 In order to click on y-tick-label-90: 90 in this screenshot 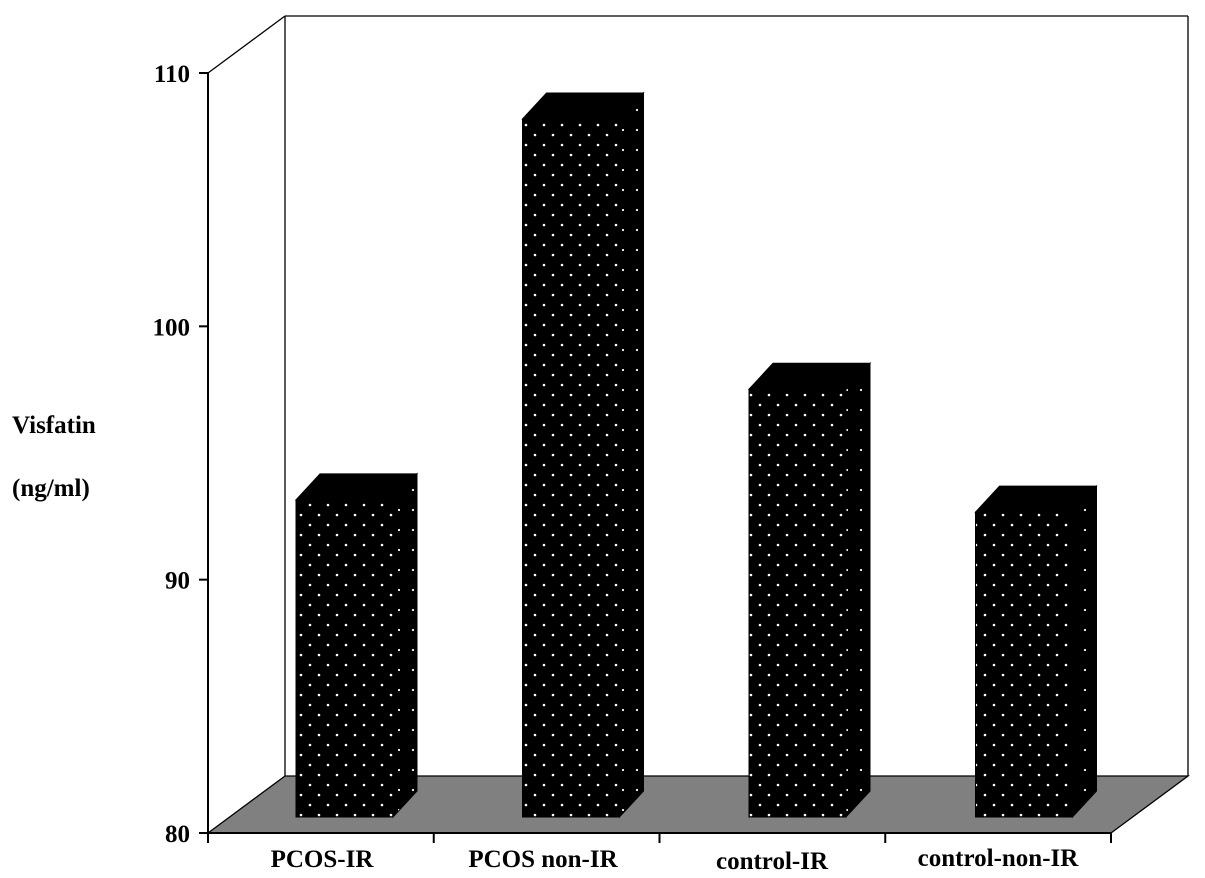, I will do `click(177, 581)`.